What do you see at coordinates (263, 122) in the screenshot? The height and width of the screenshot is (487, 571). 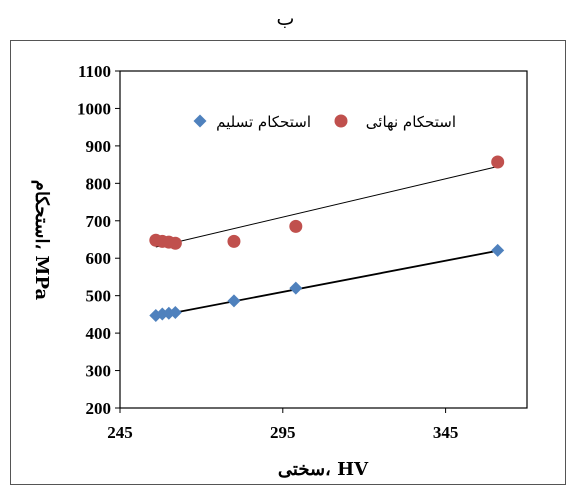 I see `legend-label-yield-strength: استحکام تسلیم` at bounding box center [263, 122].